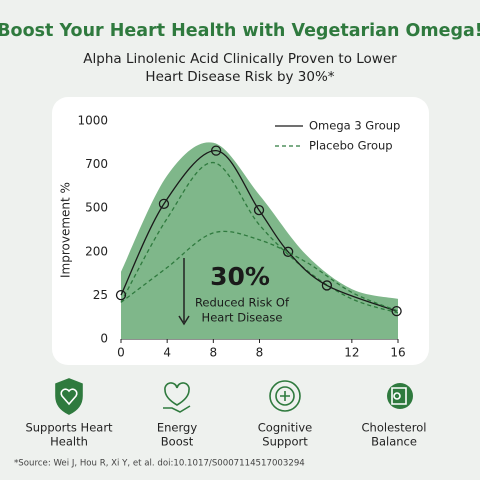  I want to click on legend-label: Omega 3 Group, so click(354, 126).